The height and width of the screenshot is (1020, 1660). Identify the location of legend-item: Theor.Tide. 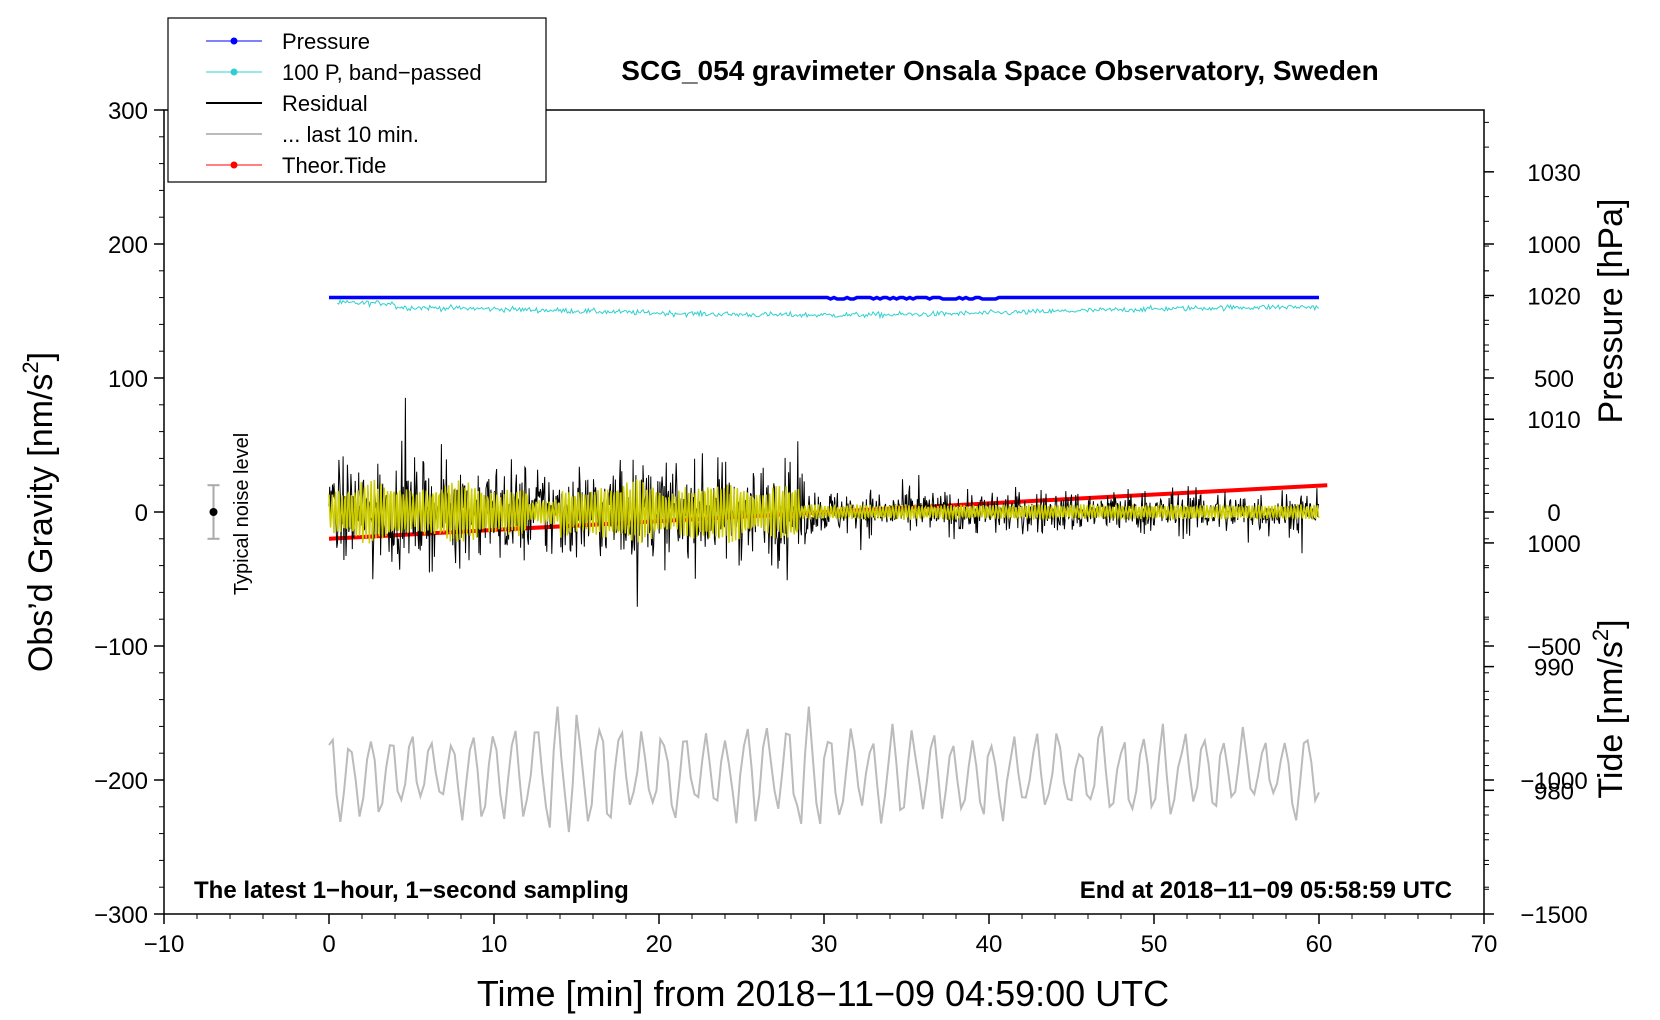
(296, 165).